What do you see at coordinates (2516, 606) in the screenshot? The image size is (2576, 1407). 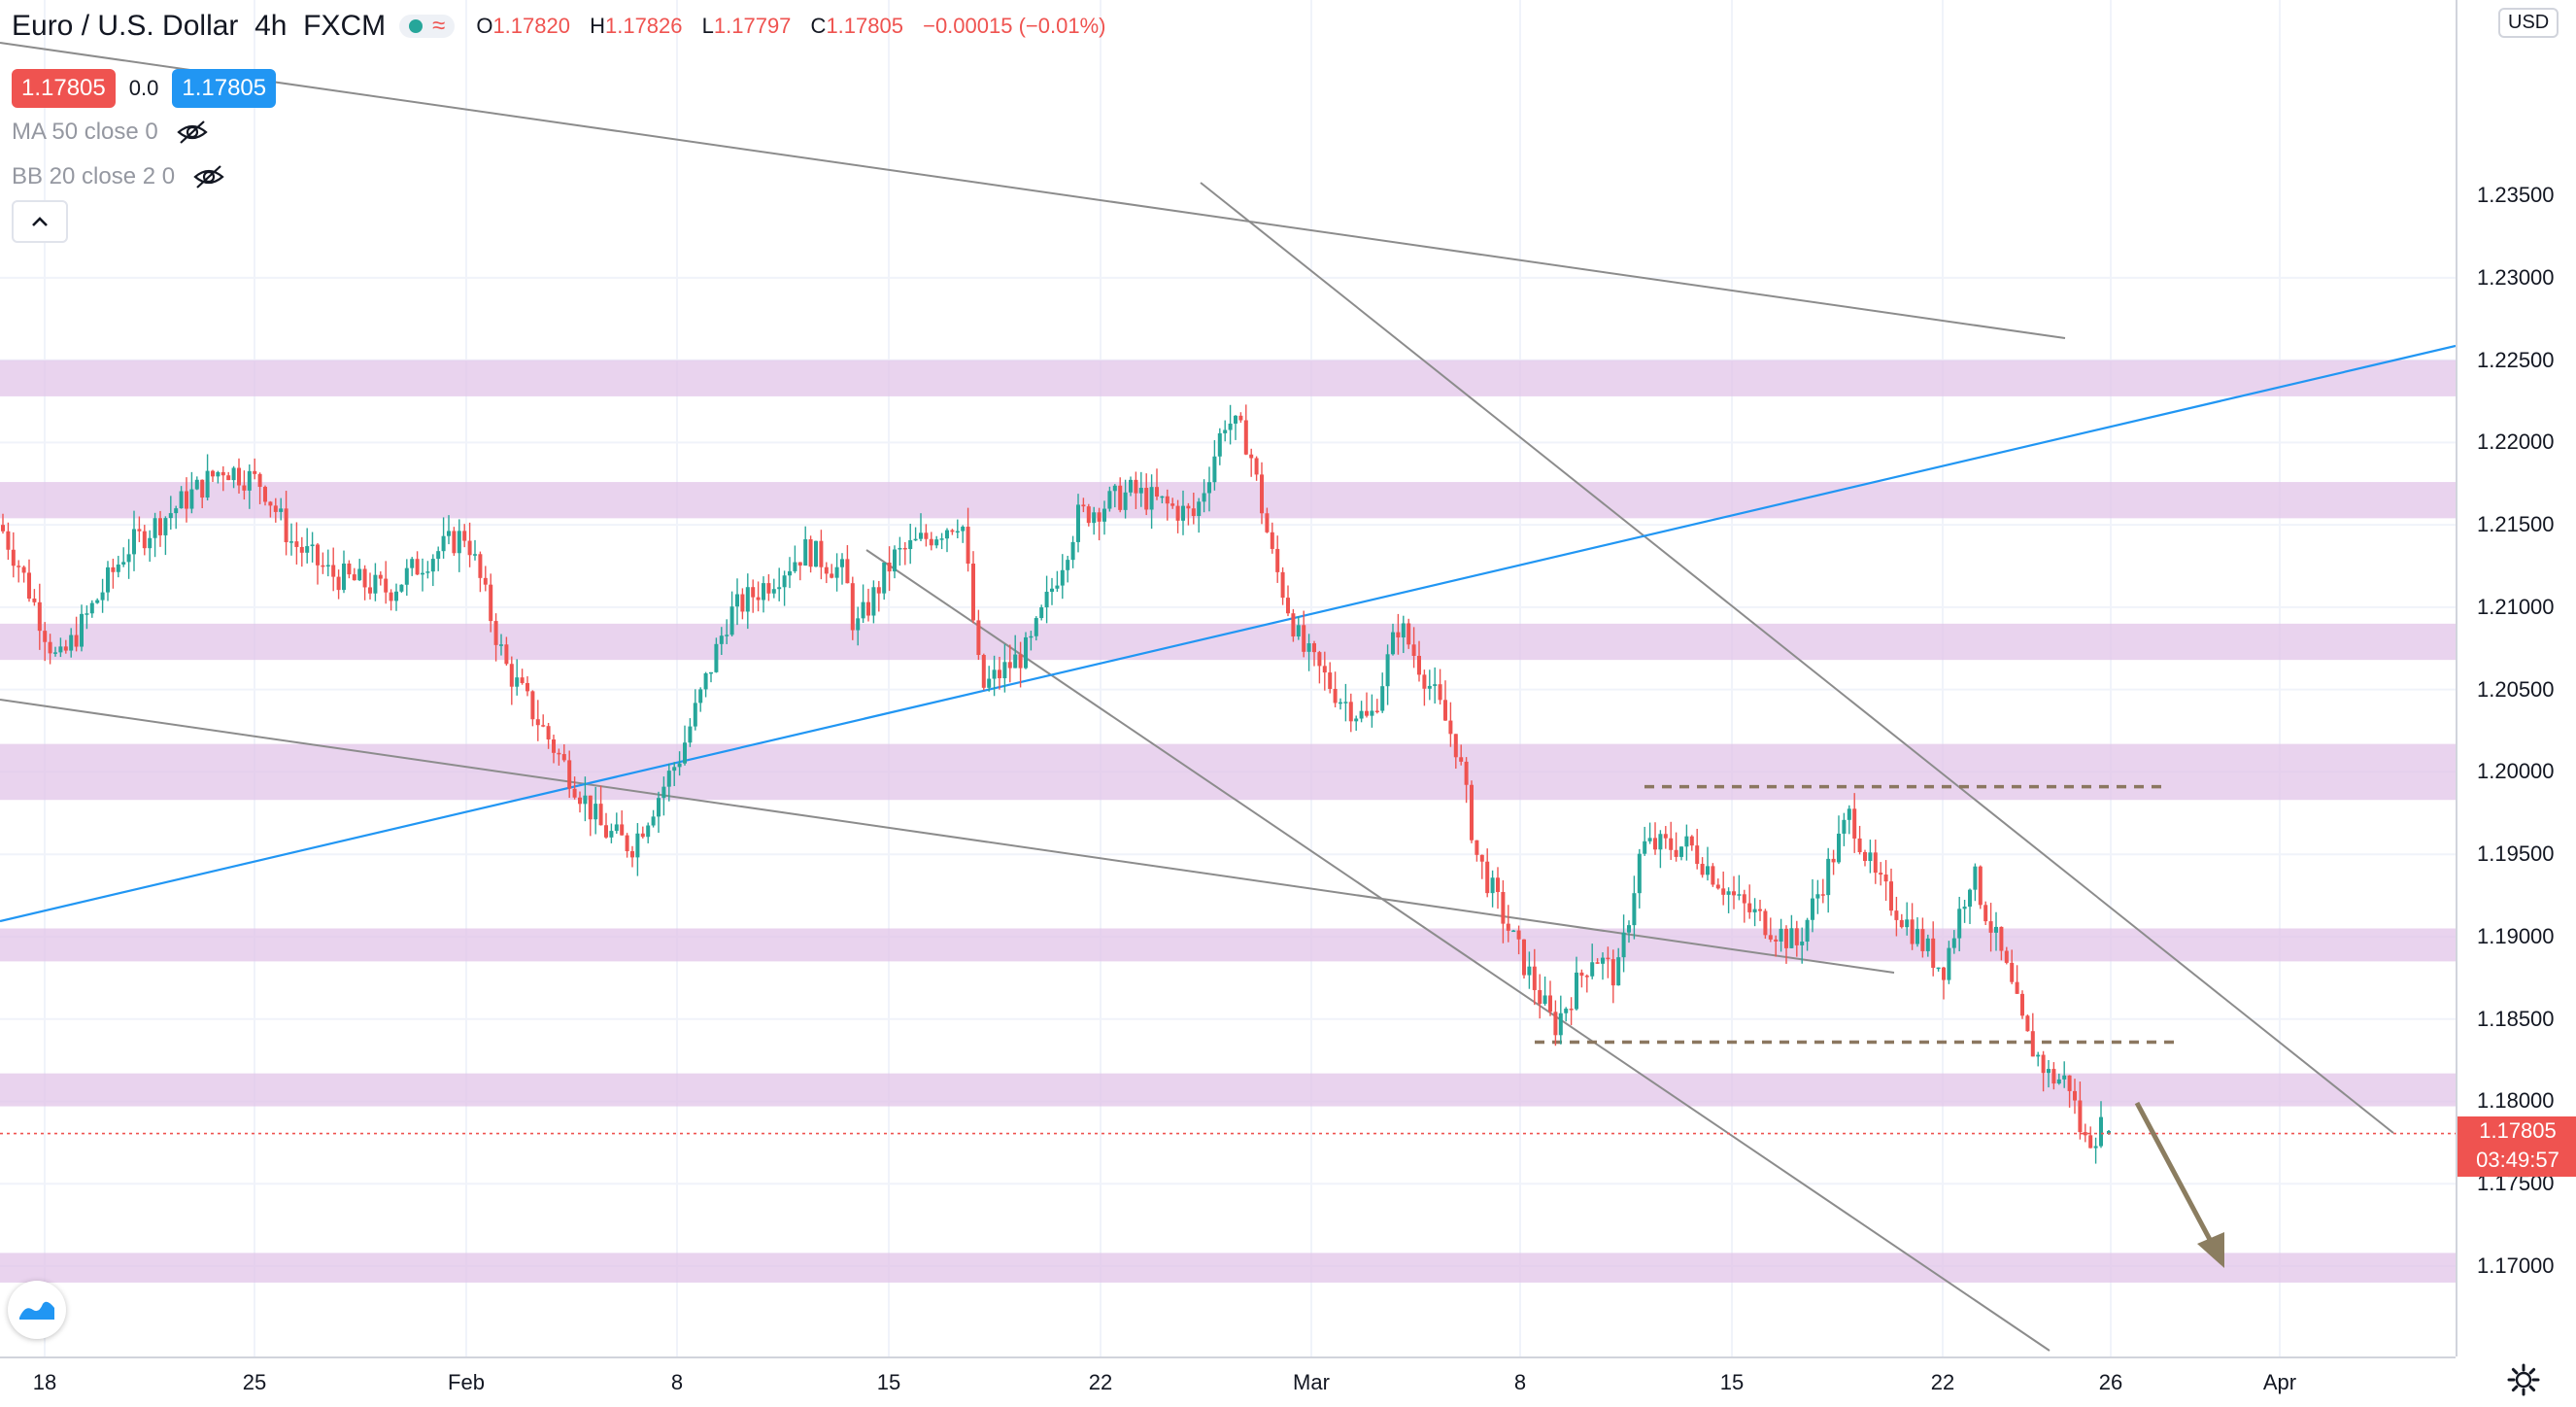 I see `price-tick-label: 1.21000` at bounding box center [2516, 606].